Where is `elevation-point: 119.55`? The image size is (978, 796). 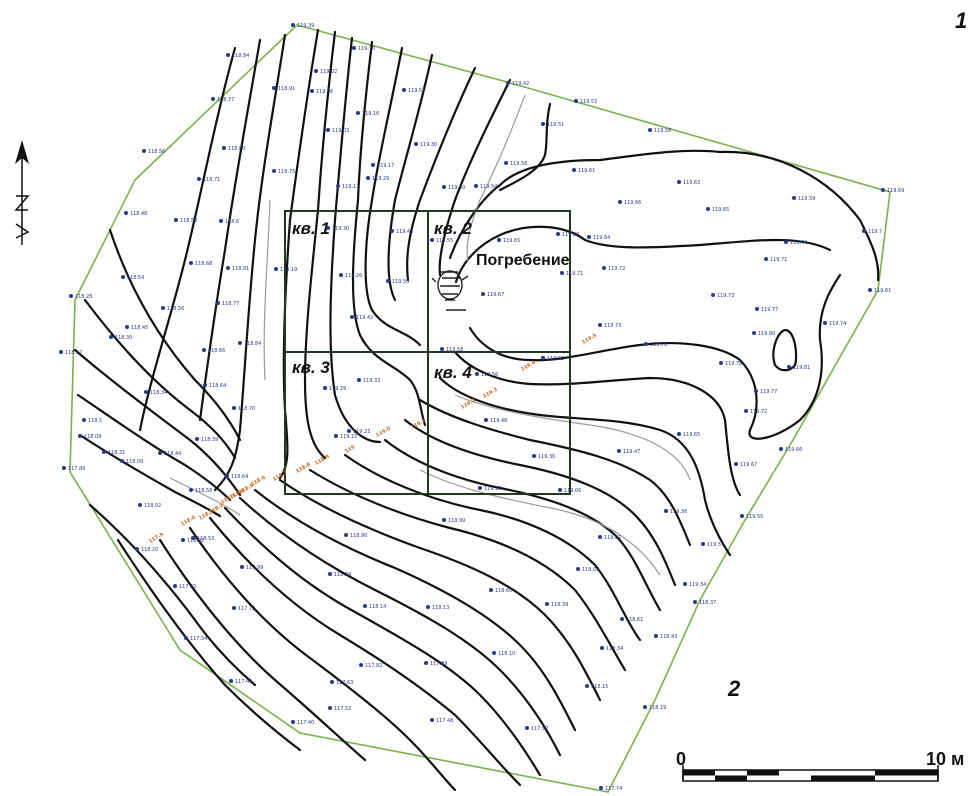
elevation-point: 119.55 is located at coordinates (751, 517).